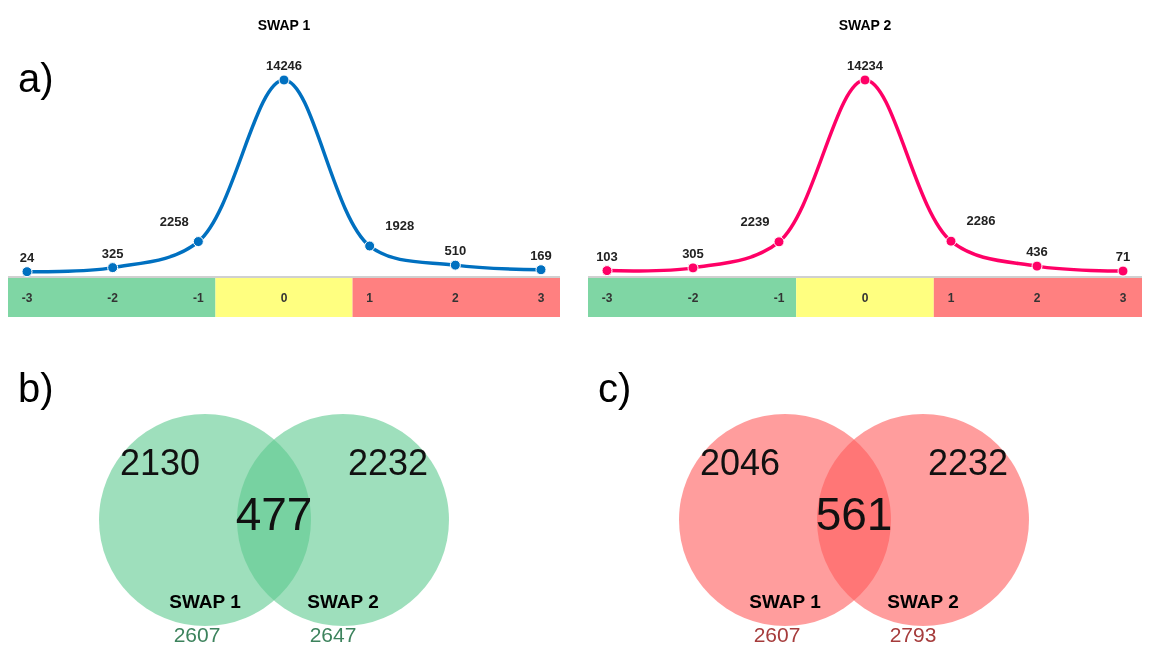 Image resolution: width=1162 pixels, height=656 pixels. I want to click on data-label: 436, so click(1037, 252).